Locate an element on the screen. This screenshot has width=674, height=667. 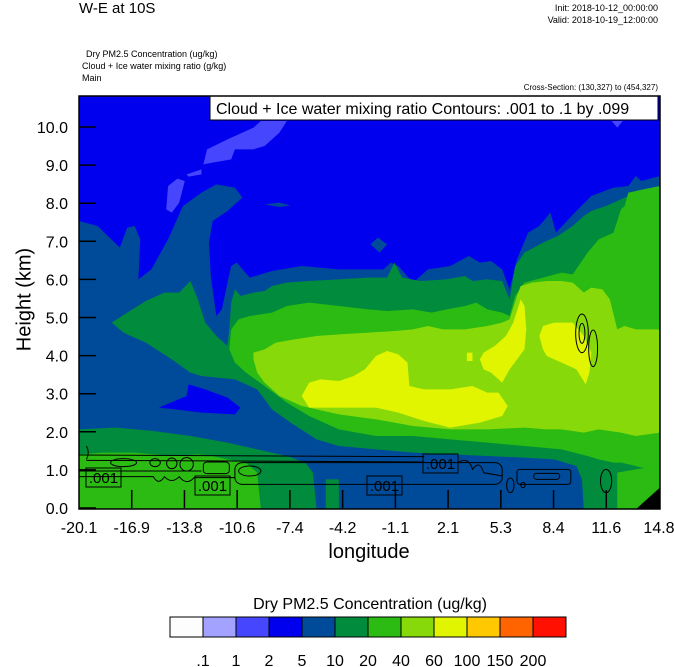
contour-line-labels: .001 .001 .001 .001 is located at coordinates (272, 474).